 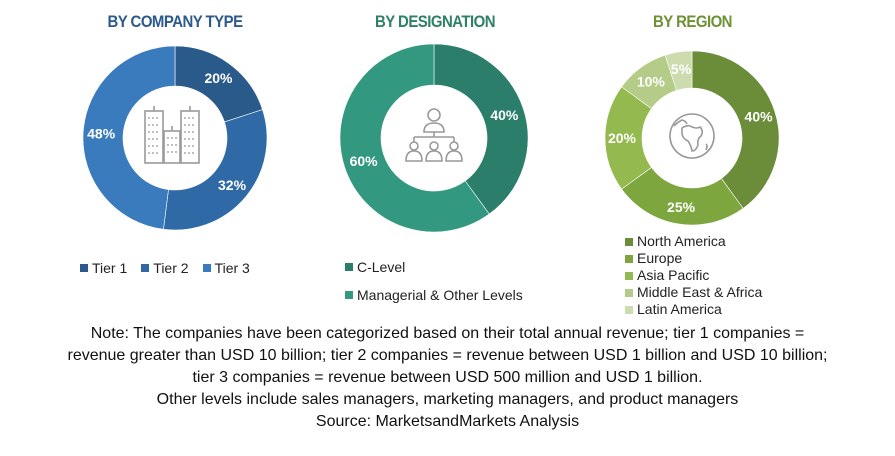 What do you see at coordinates (101, 133) in the screenshot?
I see `data-label: 48%` at bounding box center [101, 133].